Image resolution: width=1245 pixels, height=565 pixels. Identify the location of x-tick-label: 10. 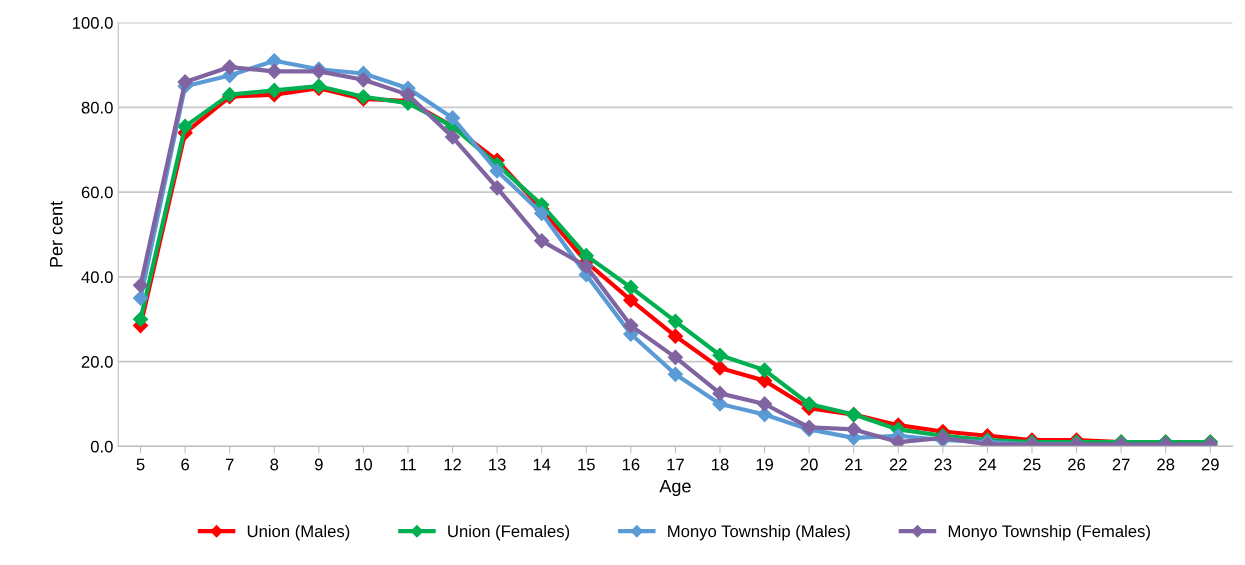
(364, 464).